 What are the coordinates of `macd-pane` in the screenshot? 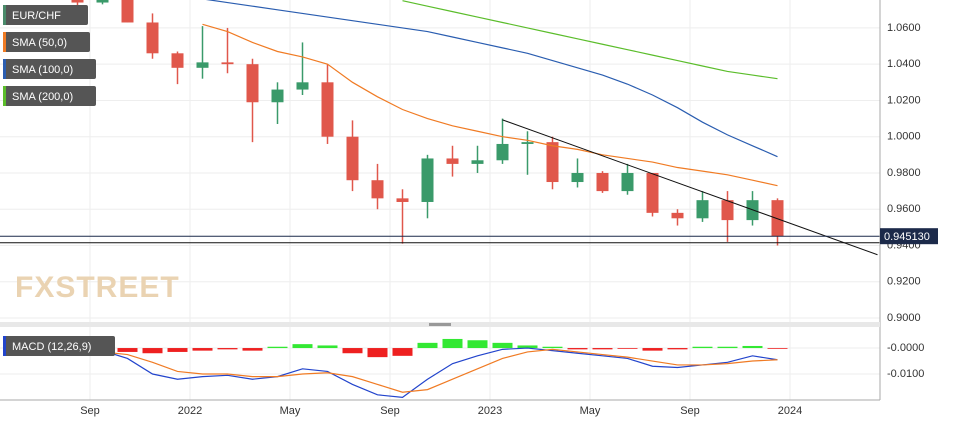 It's located at (427, 368).